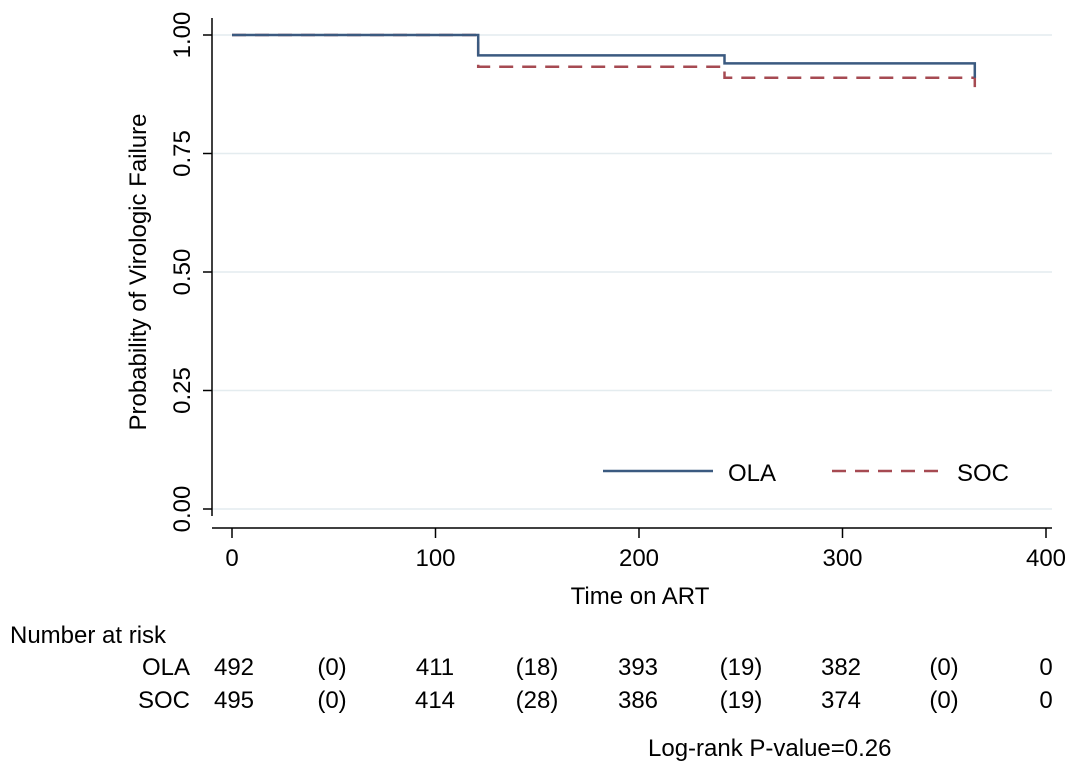 The height and width of the screenshot is (772, 1079). Describe the element at coordinates (841, 700) in the screenshot. I see `risk-cell: 374` at that location.